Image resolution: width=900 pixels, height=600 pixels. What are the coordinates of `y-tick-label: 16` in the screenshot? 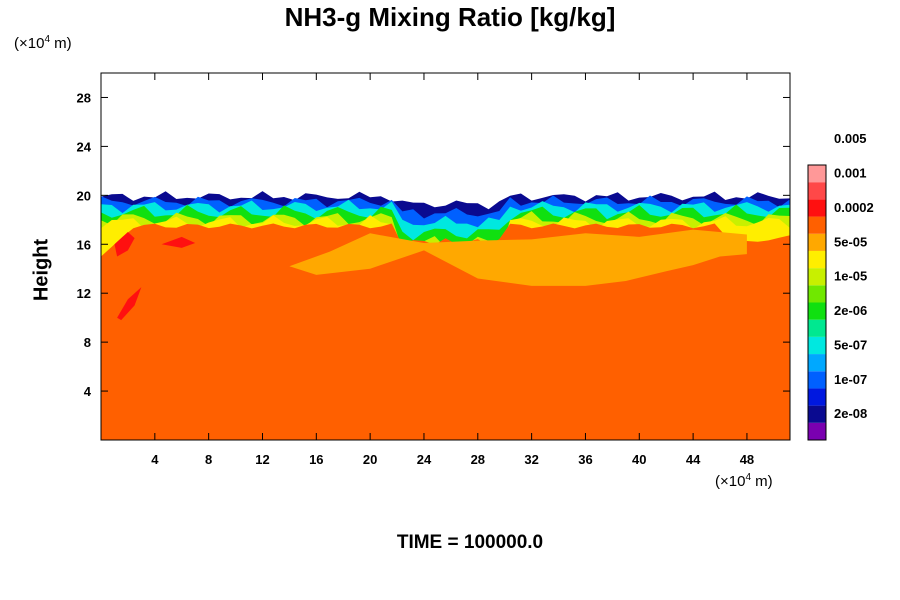 It's located at (84, 244).